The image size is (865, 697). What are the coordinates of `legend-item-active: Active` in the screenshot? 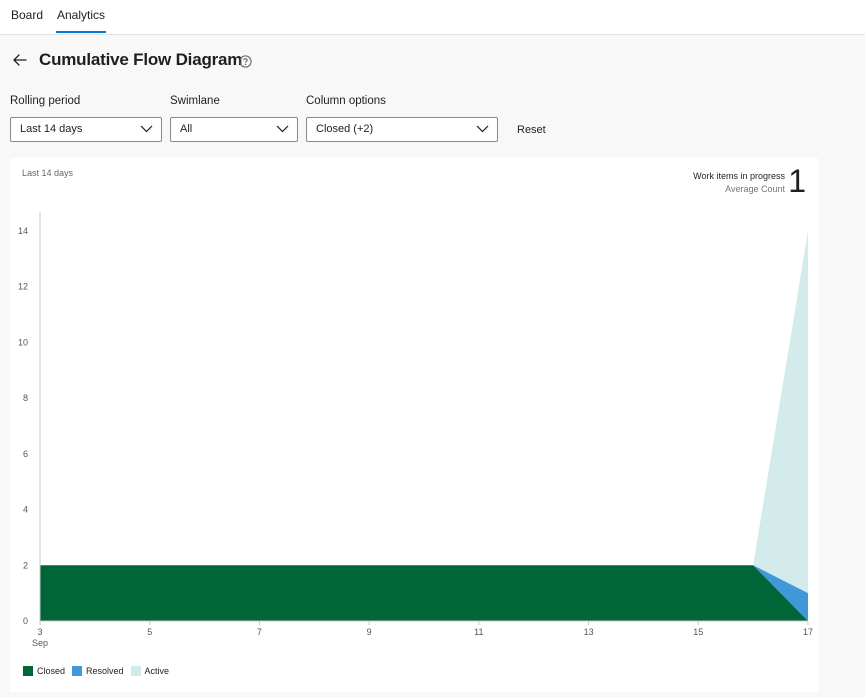 It's located at (150, 671).